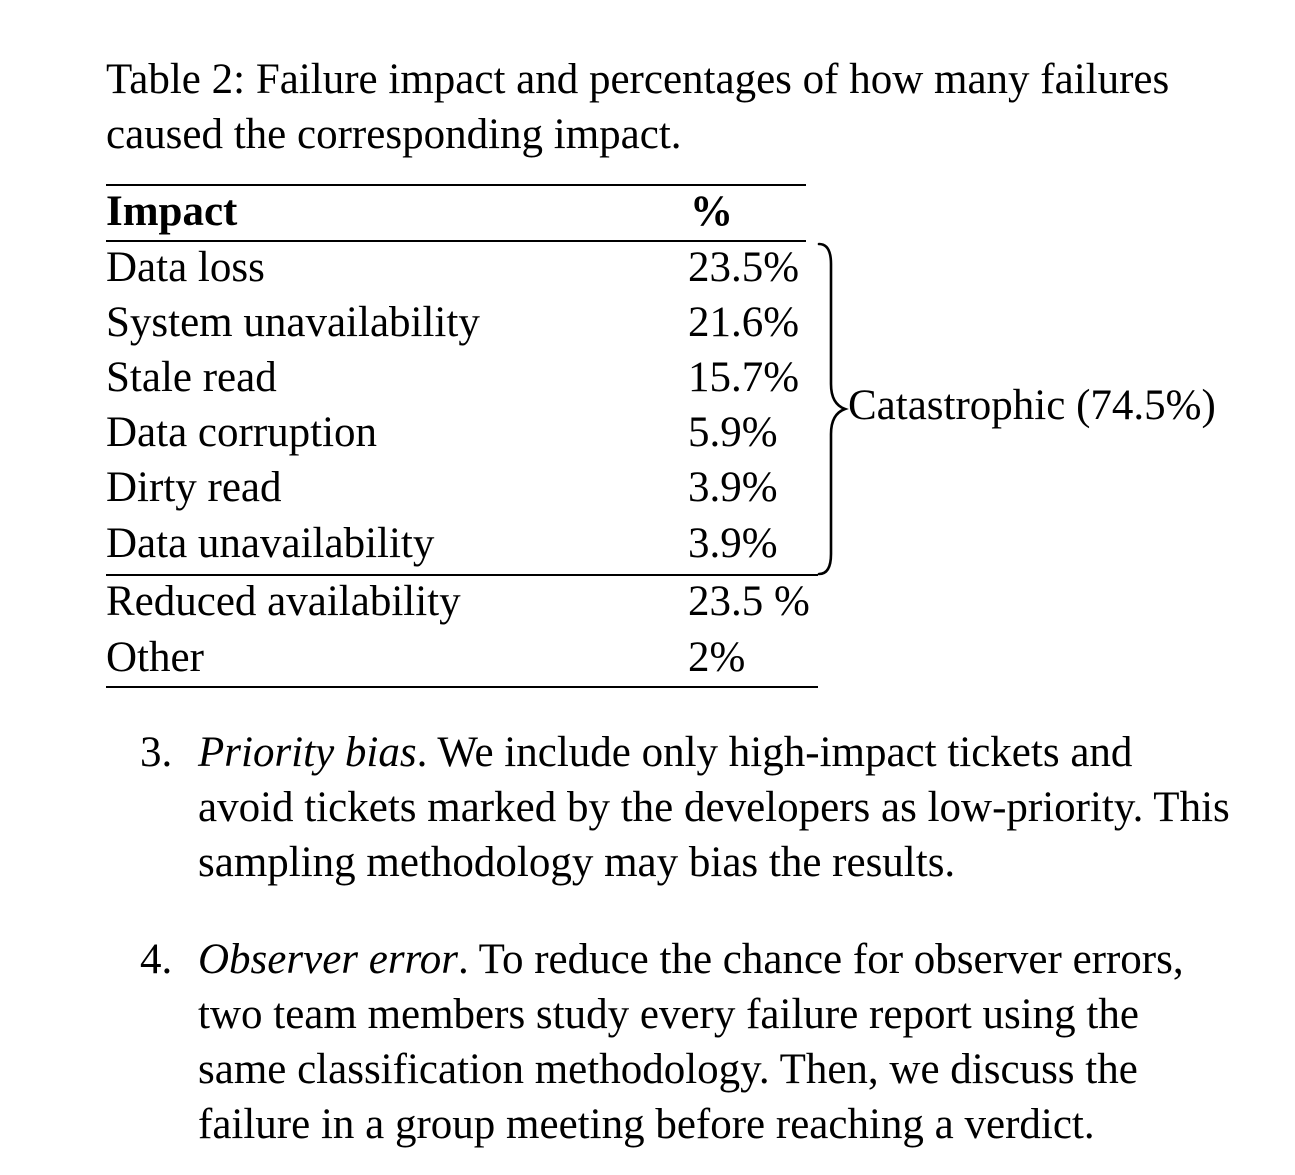 The image size is (1295, 1175). I want to click on row-impact: Other, so click(155, 657).